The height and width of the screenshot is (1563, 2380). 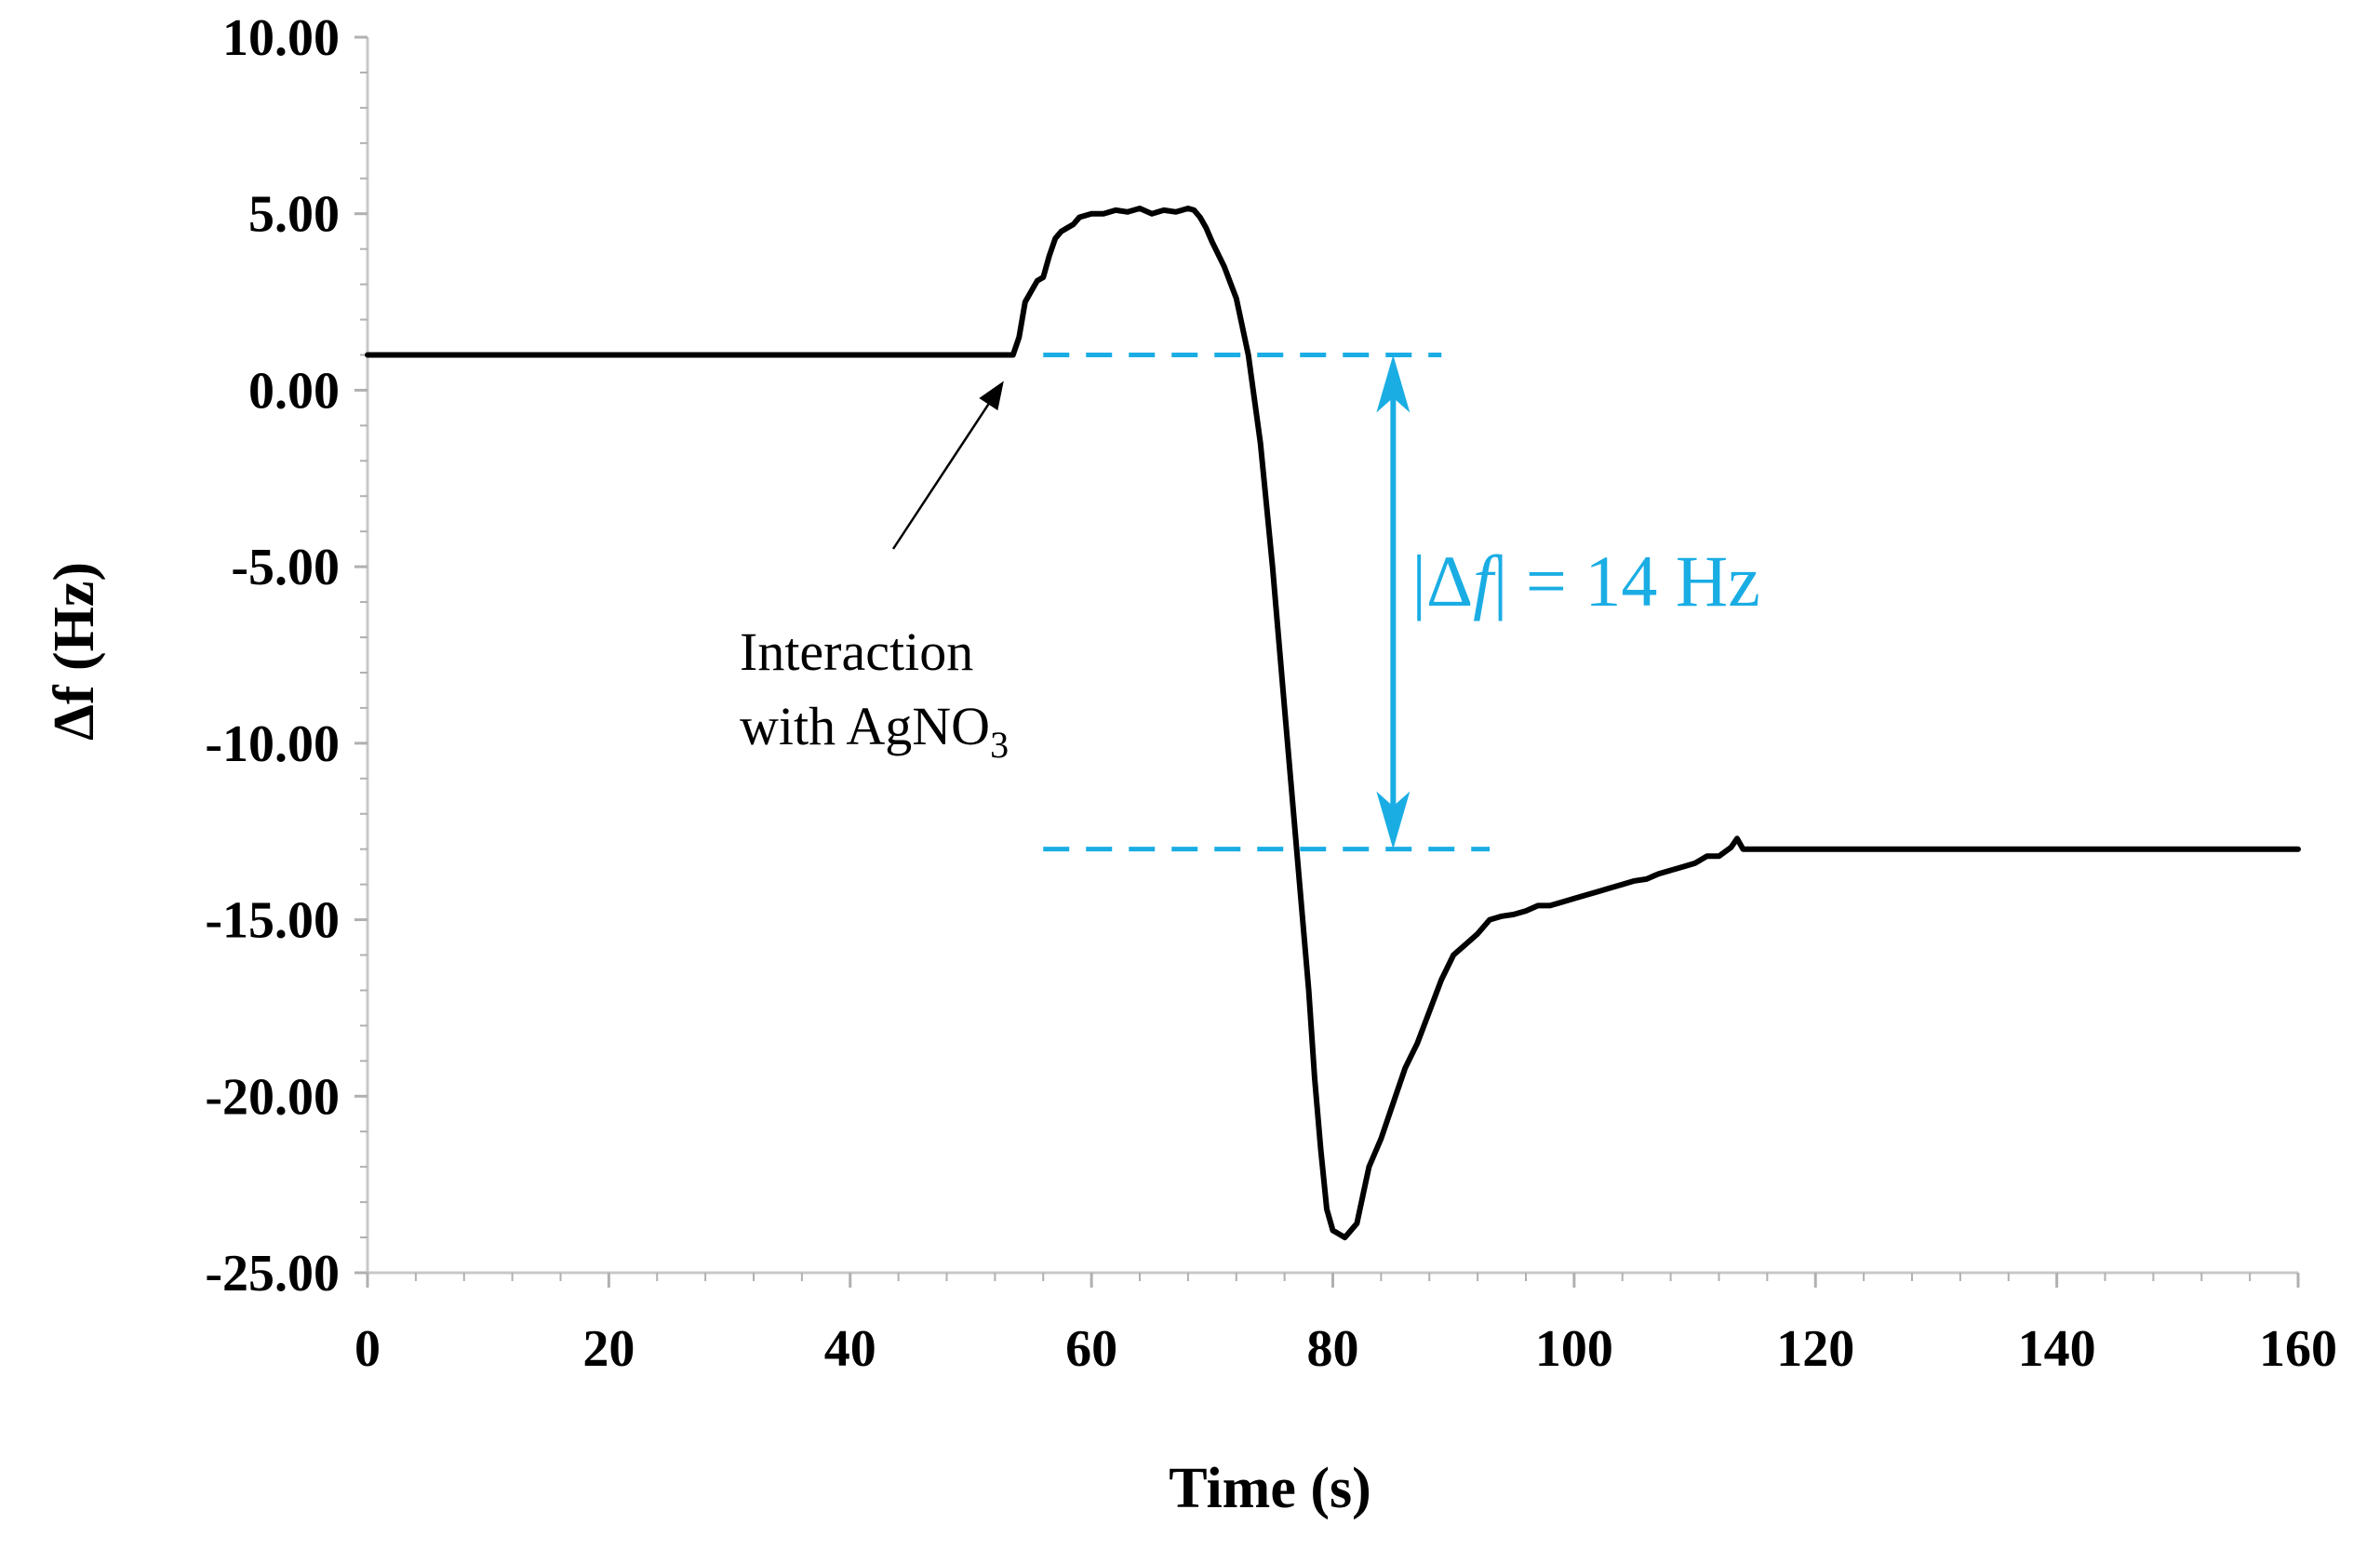 I want to click on measure-arrowhead-down, so click(x=1393, y=820).